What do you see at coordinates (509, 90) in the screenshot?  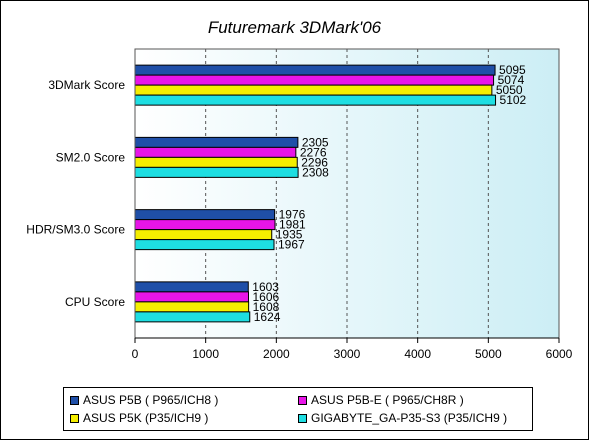 I see `data-label: 5050` at bounding box center [509, 90].